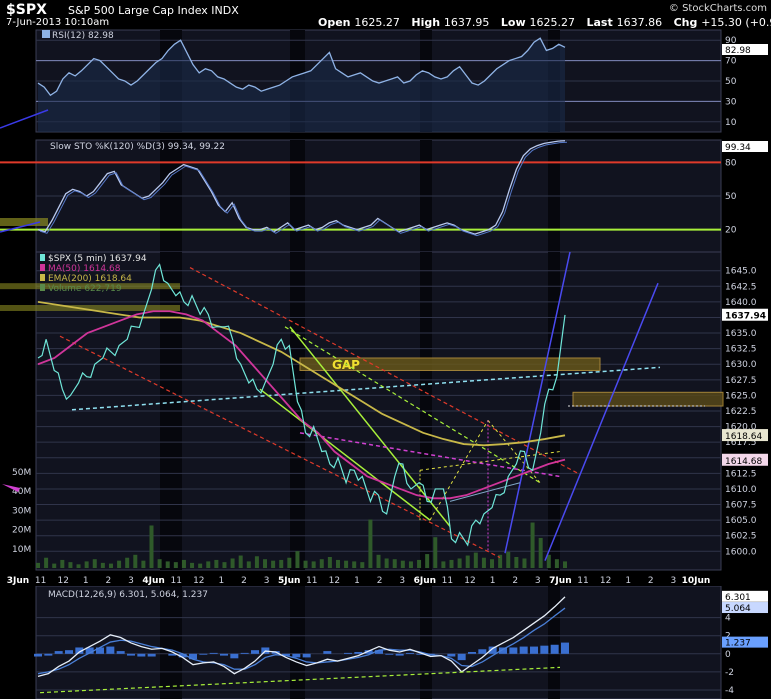 This screenshot has height=699, width=771. What do you see at coordinates (741, 552) in the screenshot?
I see `price-tick-label: 1600.0` at bounding box center [741, 552].